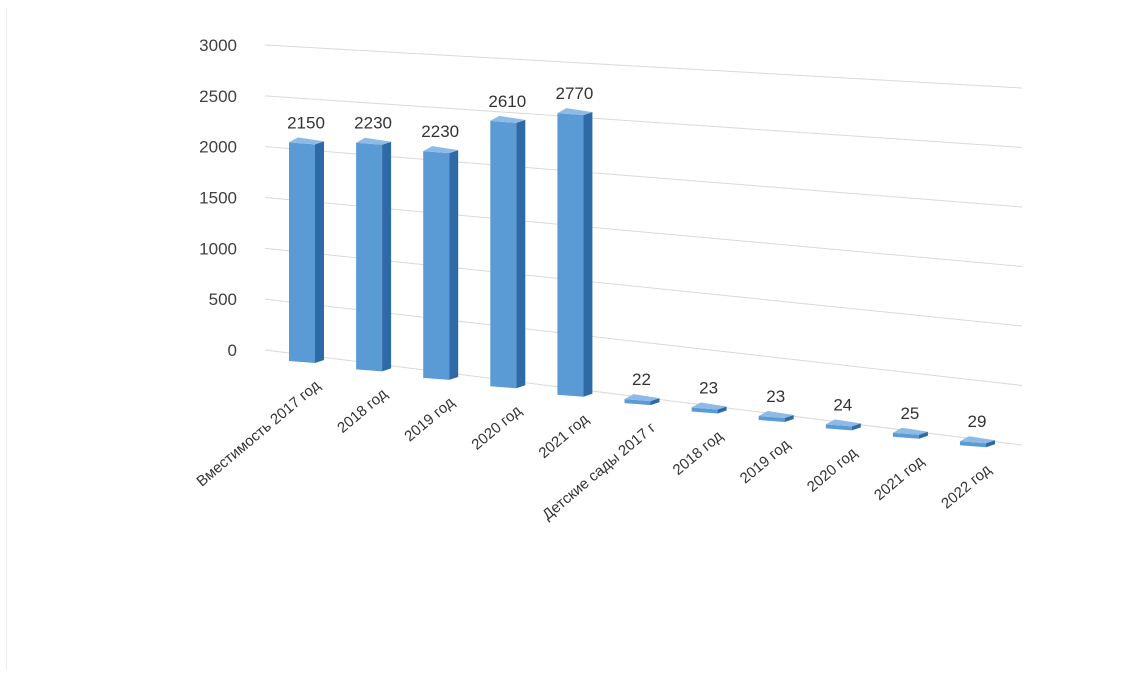  What do you see at coordinates (306, 122) in the screenshot?
I see `data-label: 2150` at bounding box center [306, 122].